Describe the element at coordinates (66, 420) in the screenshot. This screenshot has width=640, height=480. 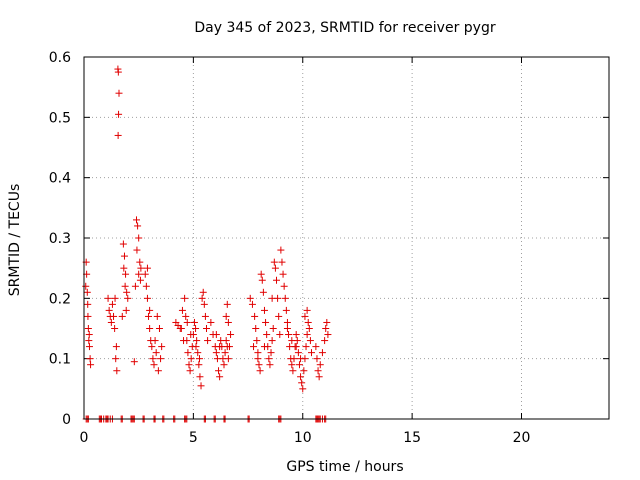
I see `y-tick-label: 0` at that location.